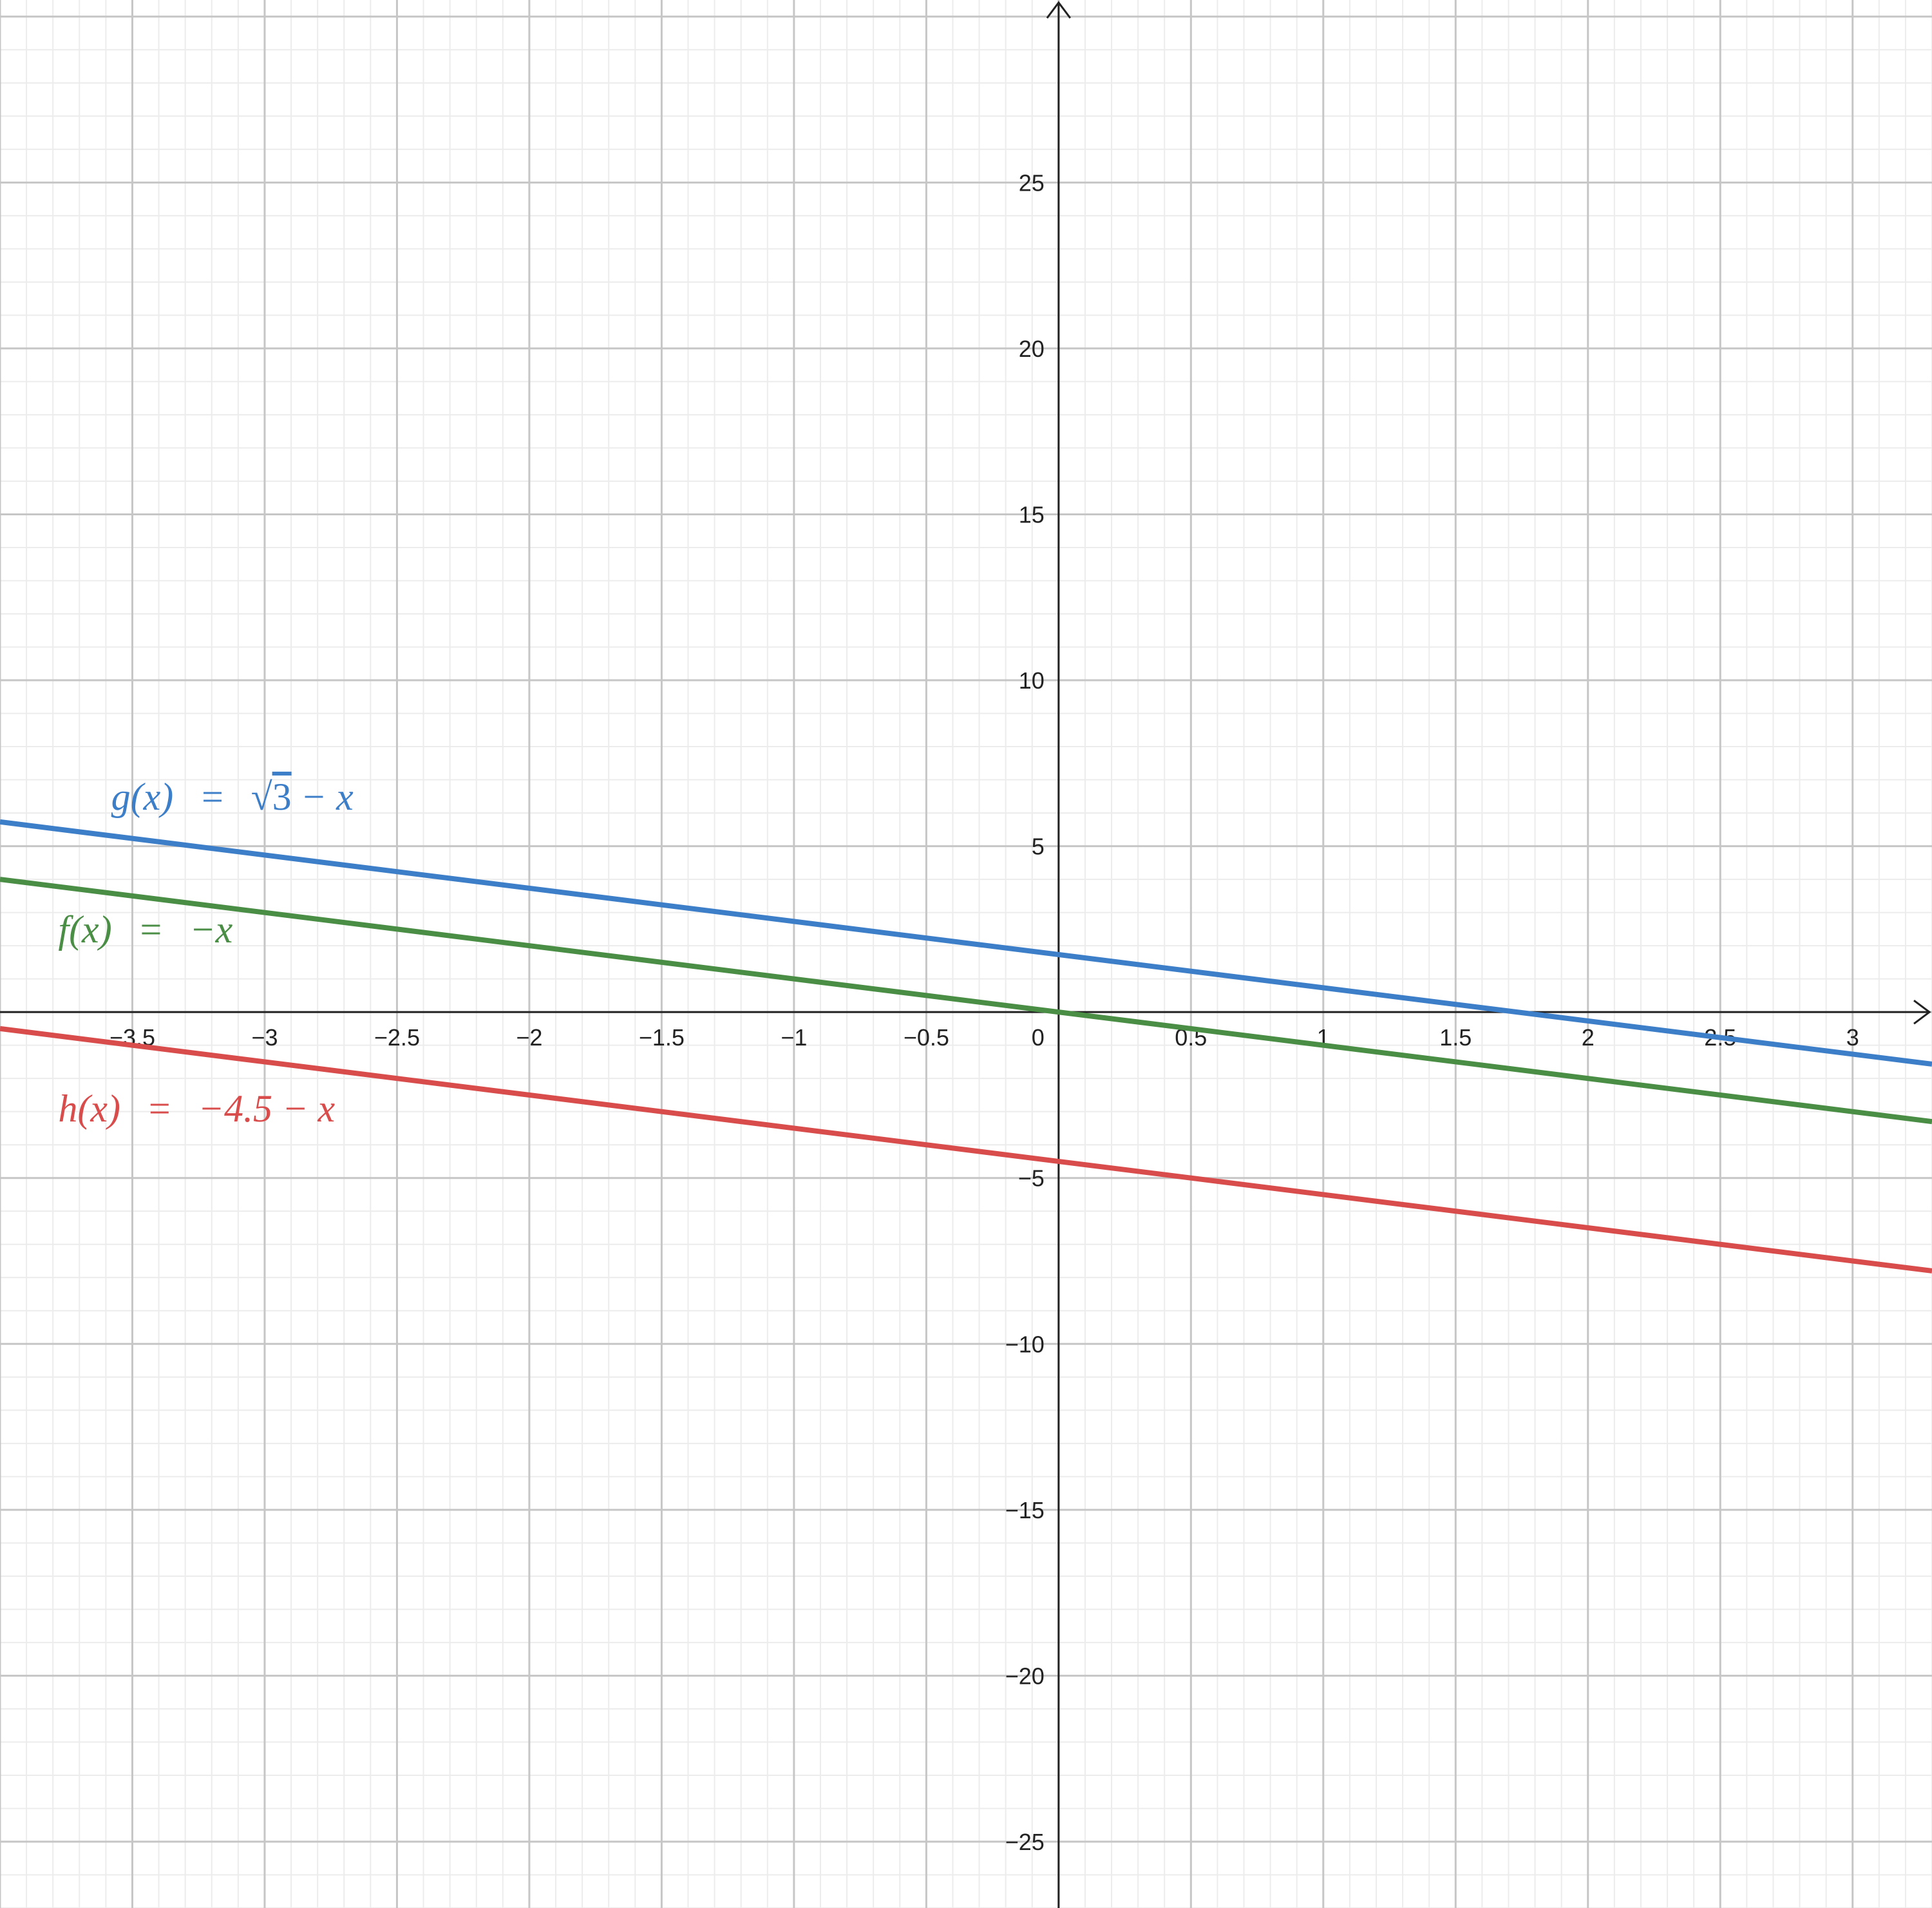  I want to click on label-h: h(x) = −4.5 − x, so click(197, 1108).